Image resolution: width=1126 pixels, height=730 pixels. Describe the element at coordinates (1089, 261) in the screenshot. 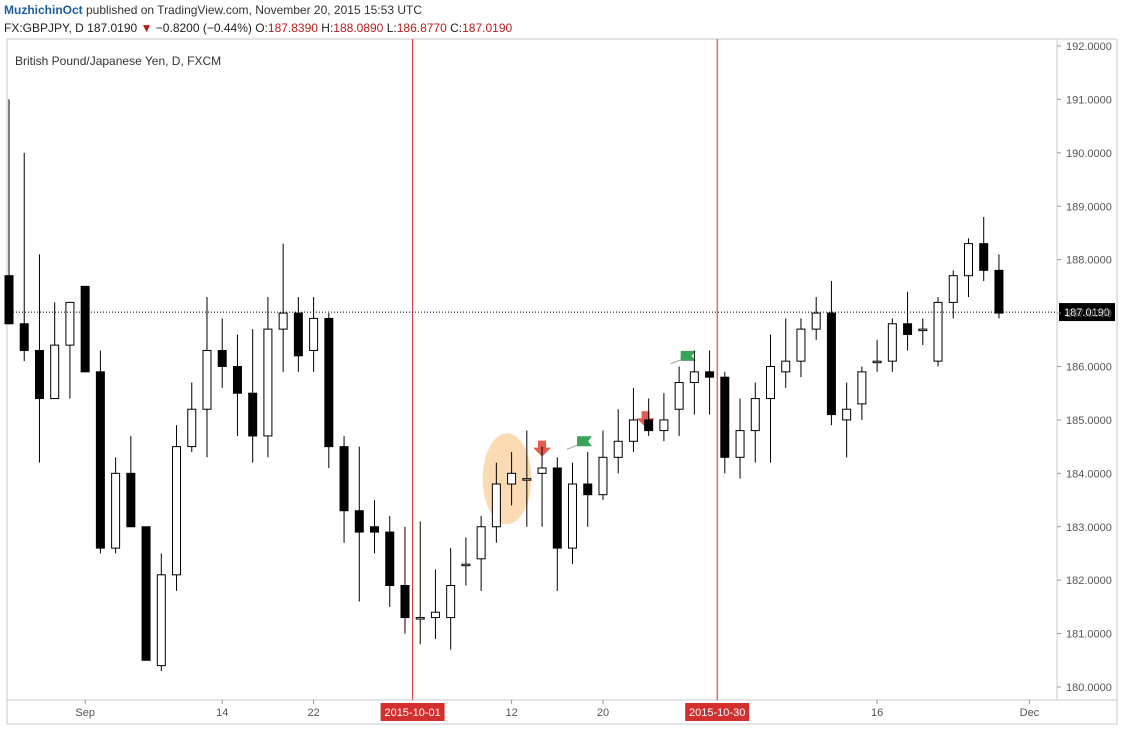

I see `y-tick-label: 188.0000` at that location.